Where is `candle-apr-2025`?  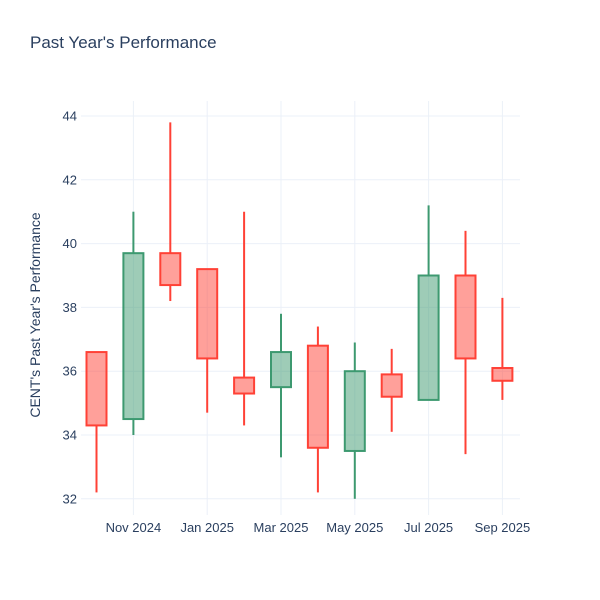
candle-apr-2025 is located at coordinates (317, 409).